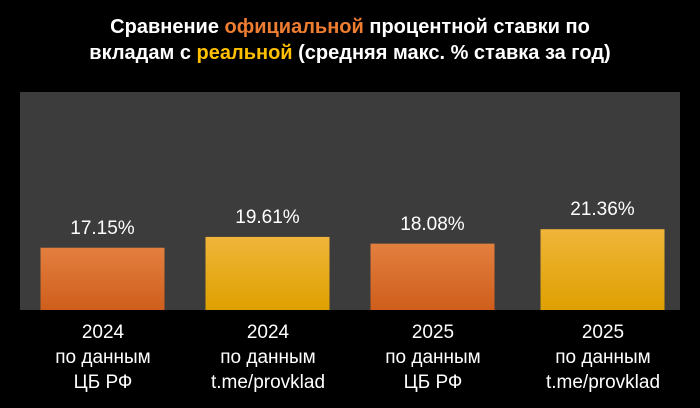 The width and height of the screenshot is (700, 408). I want to click on category-label-1: 2024 по данным ЦБ РФ, so click(103, 357).